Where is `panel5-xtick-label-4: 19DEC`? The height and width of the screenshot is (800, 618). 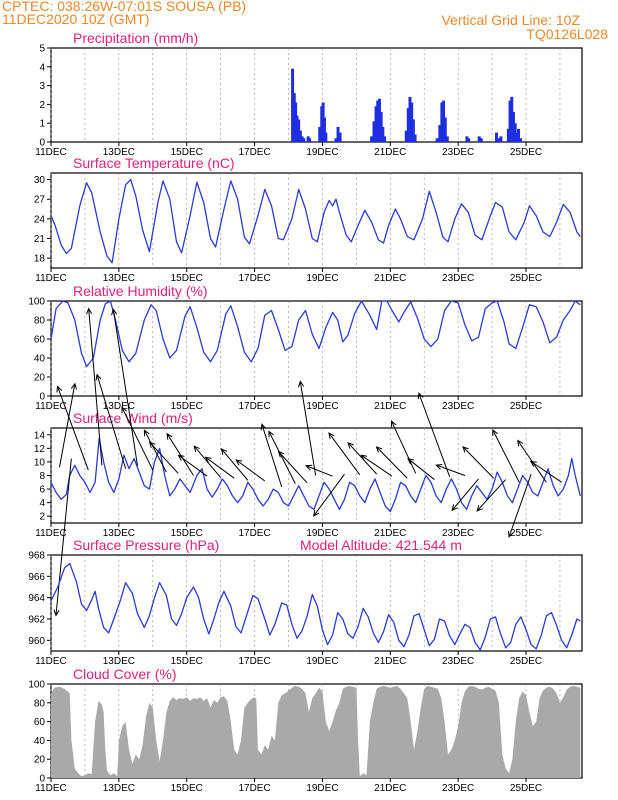 panel5-xtick-label-4: 19DEC is located at coordinates (322, 661).